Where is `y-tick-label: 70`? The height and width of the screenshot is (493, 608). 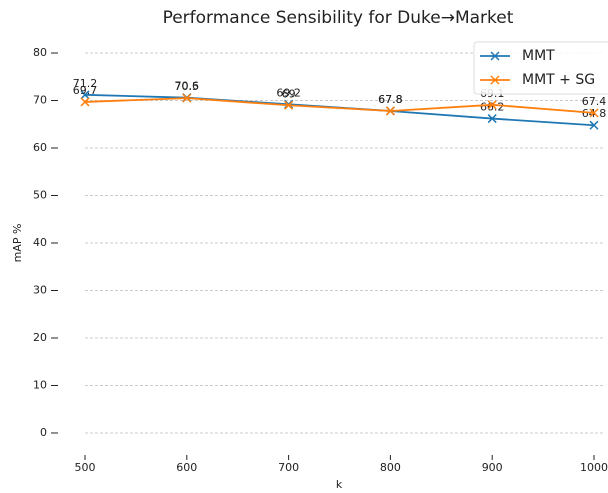 y-tick-label: 70 is located at coordinates (40, 100).